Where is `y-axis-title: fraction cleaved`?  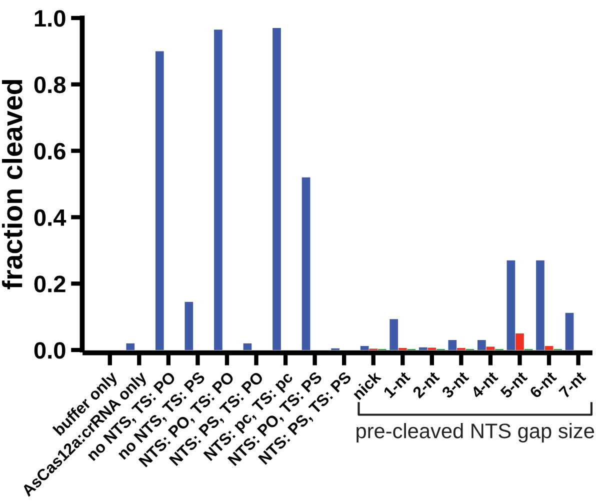
y-axis-title: fraction cleaved is located at coordinates (12, 185).